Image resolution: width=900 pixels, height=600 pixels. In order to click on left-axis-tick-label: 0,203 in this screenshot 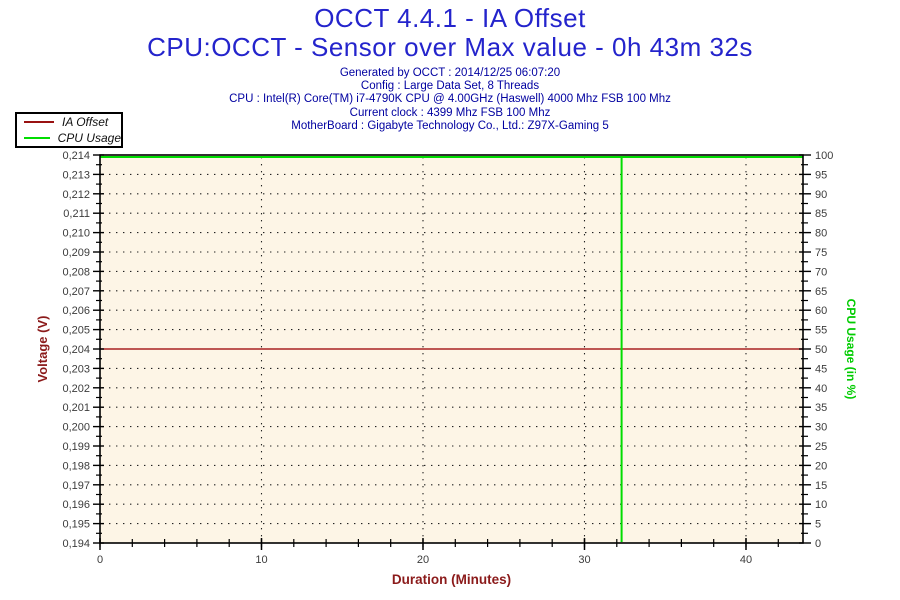, I will do `click(76, 369)`.